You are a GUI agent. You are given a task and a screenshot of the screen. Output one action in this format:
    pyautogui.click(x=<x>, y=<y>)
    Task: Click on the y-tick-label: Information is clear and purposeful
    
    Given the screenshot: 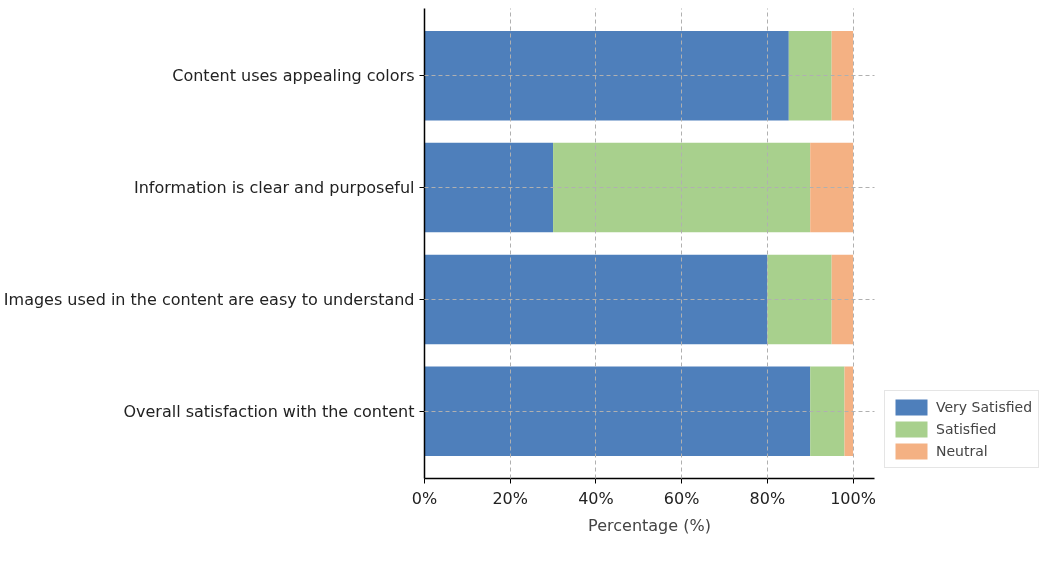 What is the action you would take?
    pyautogui.click(x=274, y=188)
    